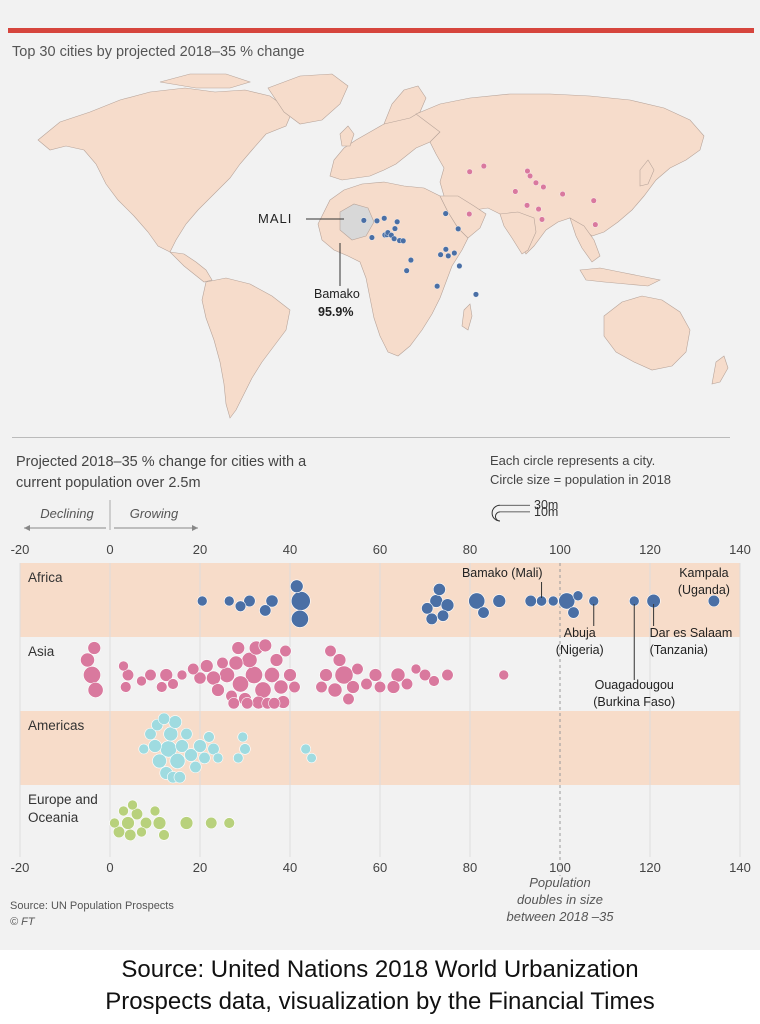 This screenshot has width=760, height=1024. What do you see at coordinates (20, 867) in the screenshot?
I see `x-tick-label: -20` at bounding box center [20, 867].